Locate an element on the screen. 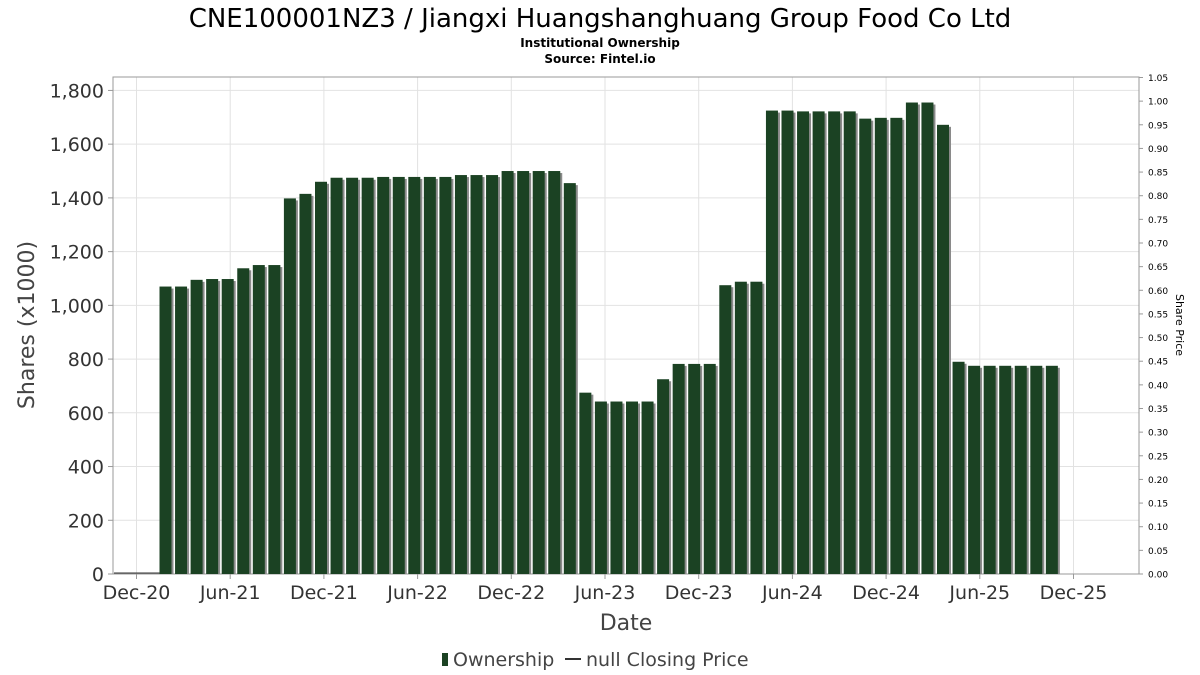 This screenshot has width=1200, height=675. legend-ownership-swatch is located at coordinates (445, 659).